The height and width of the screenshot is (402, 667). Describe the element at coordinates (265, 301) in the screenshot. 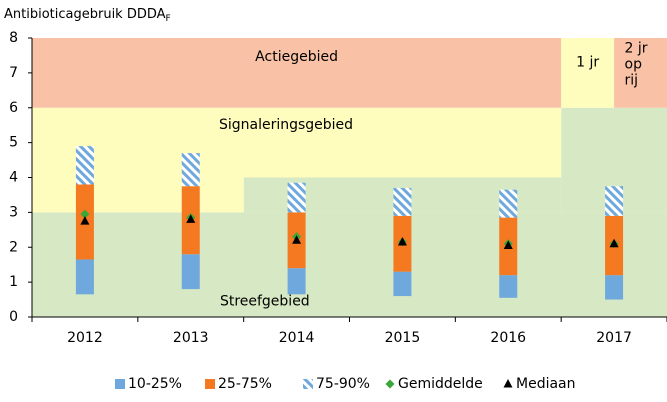

I see `zone-label: Streefgebied` at that location.